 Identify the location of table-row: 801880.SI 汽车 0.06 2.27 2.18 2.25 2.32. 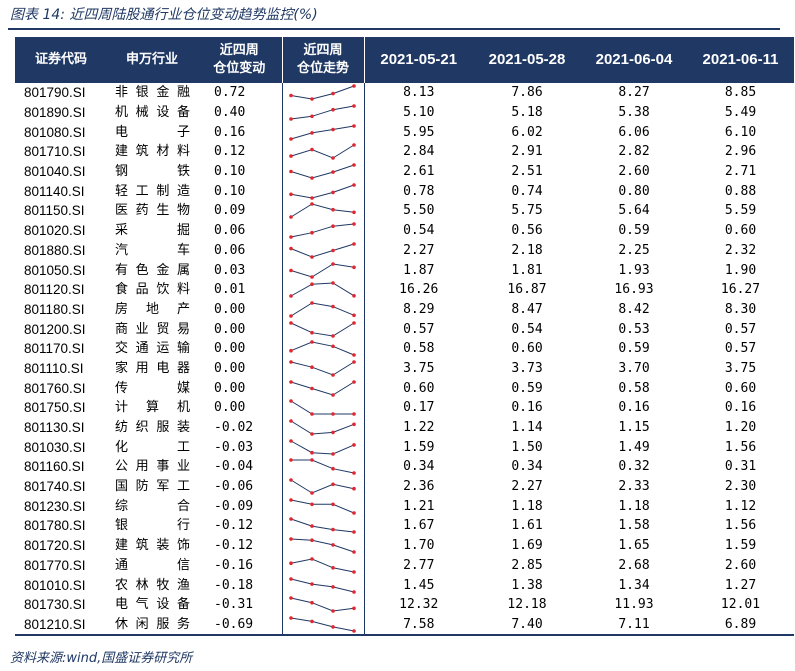
(404, 250).